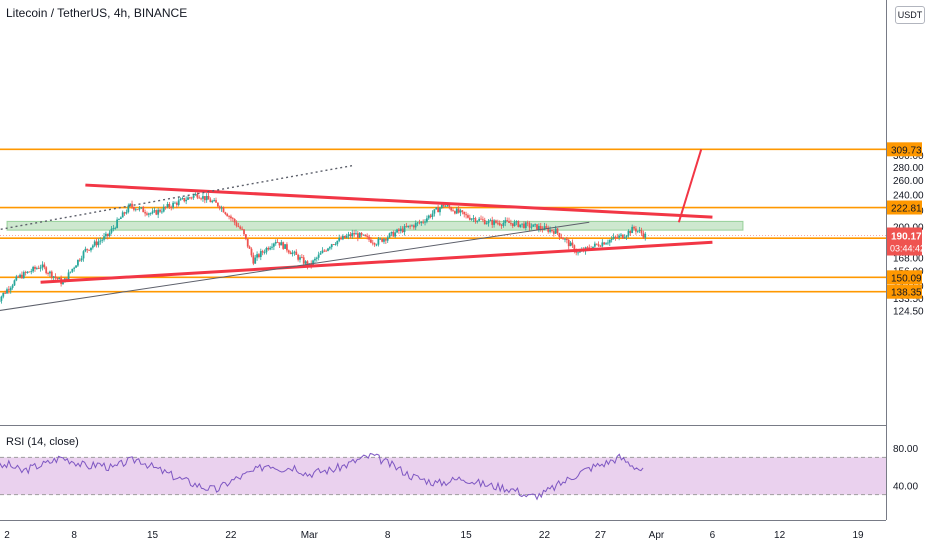 This screenshot has width=932, height=555. Describe the element at coordinates (310, 535) in the screenshot. I see `time-tick-label: Mar` at that location.